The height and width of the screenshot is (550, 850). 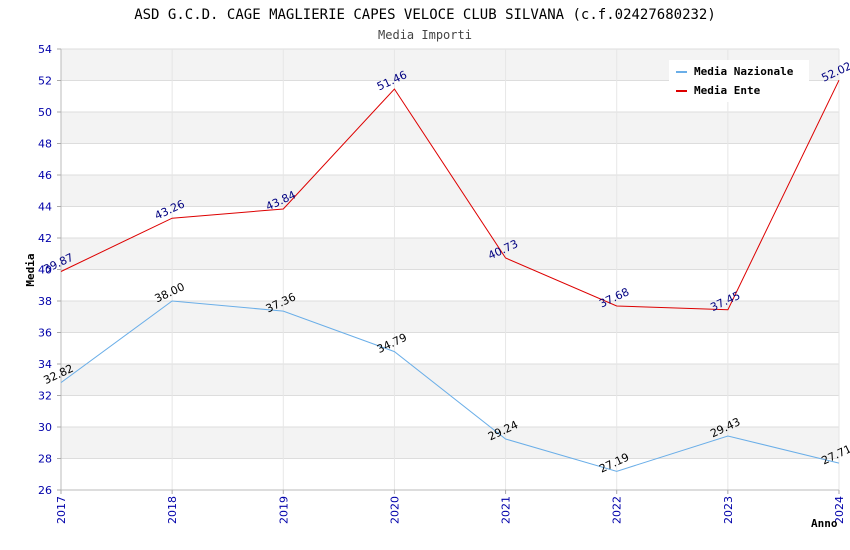 What do you see at coordinates (45, 490) in the screenshot?
I see `y-tick-label: 26` at bounding box center [45, 490].